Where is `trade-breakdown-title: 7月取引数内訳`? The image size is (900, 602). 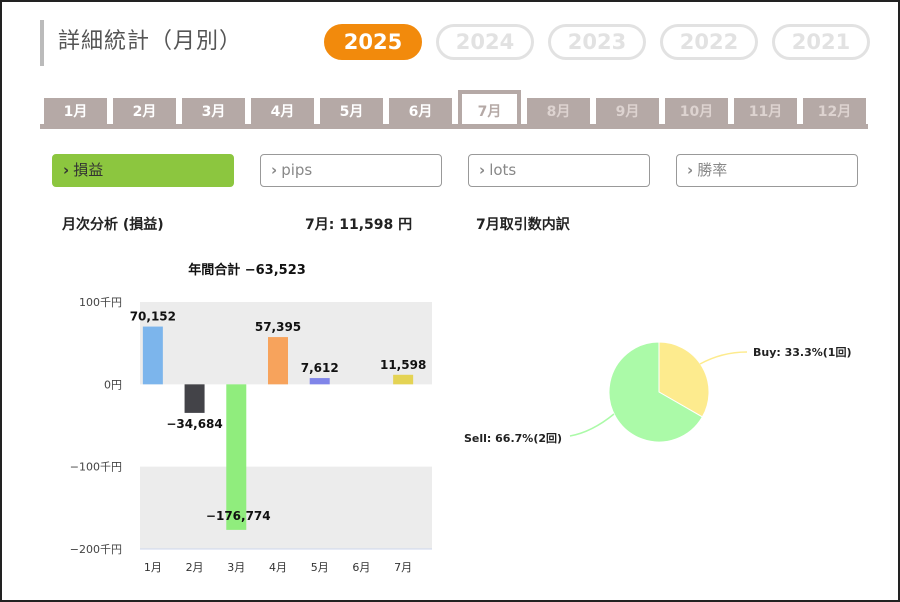 trade-breakdown-title: 7月取引数内訳 is located at coordinates (523, 225).